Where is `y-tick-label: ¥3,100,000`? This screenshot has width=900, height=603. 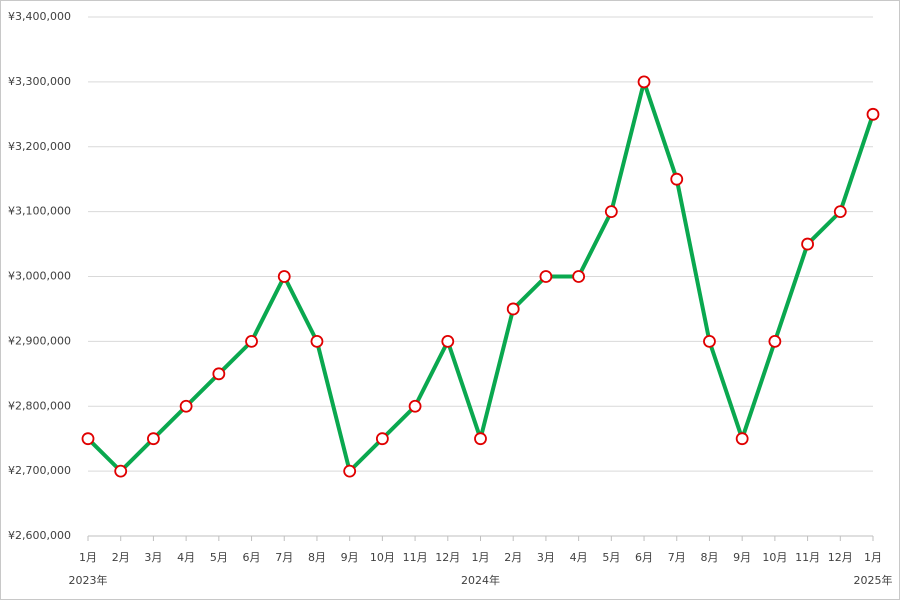 y-tick-label: ¥3,100,000 is located at coordinates (39, 211).